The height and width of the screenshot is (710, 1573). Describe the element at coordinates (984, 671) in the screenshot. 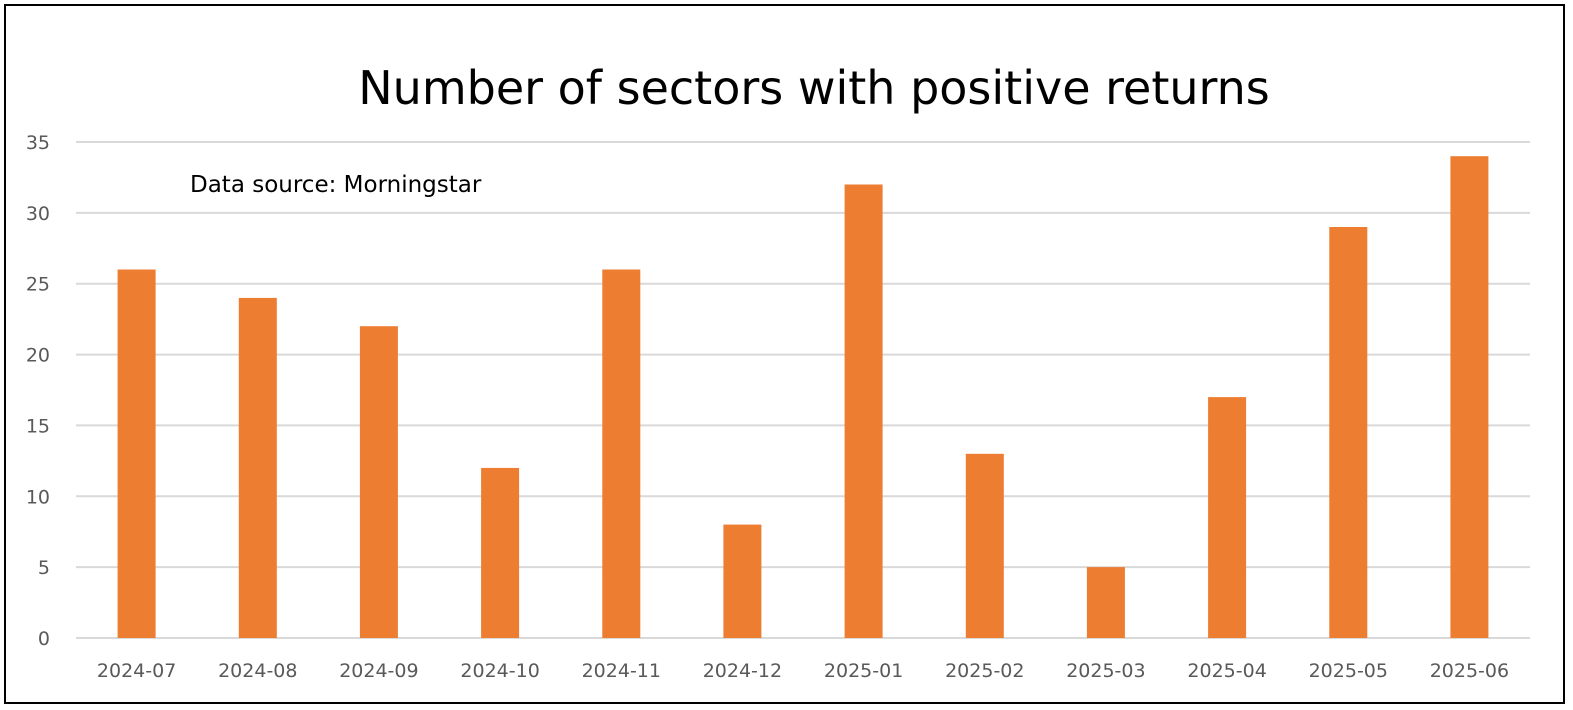

I see `x-tick-label: 2025-02` at that location.